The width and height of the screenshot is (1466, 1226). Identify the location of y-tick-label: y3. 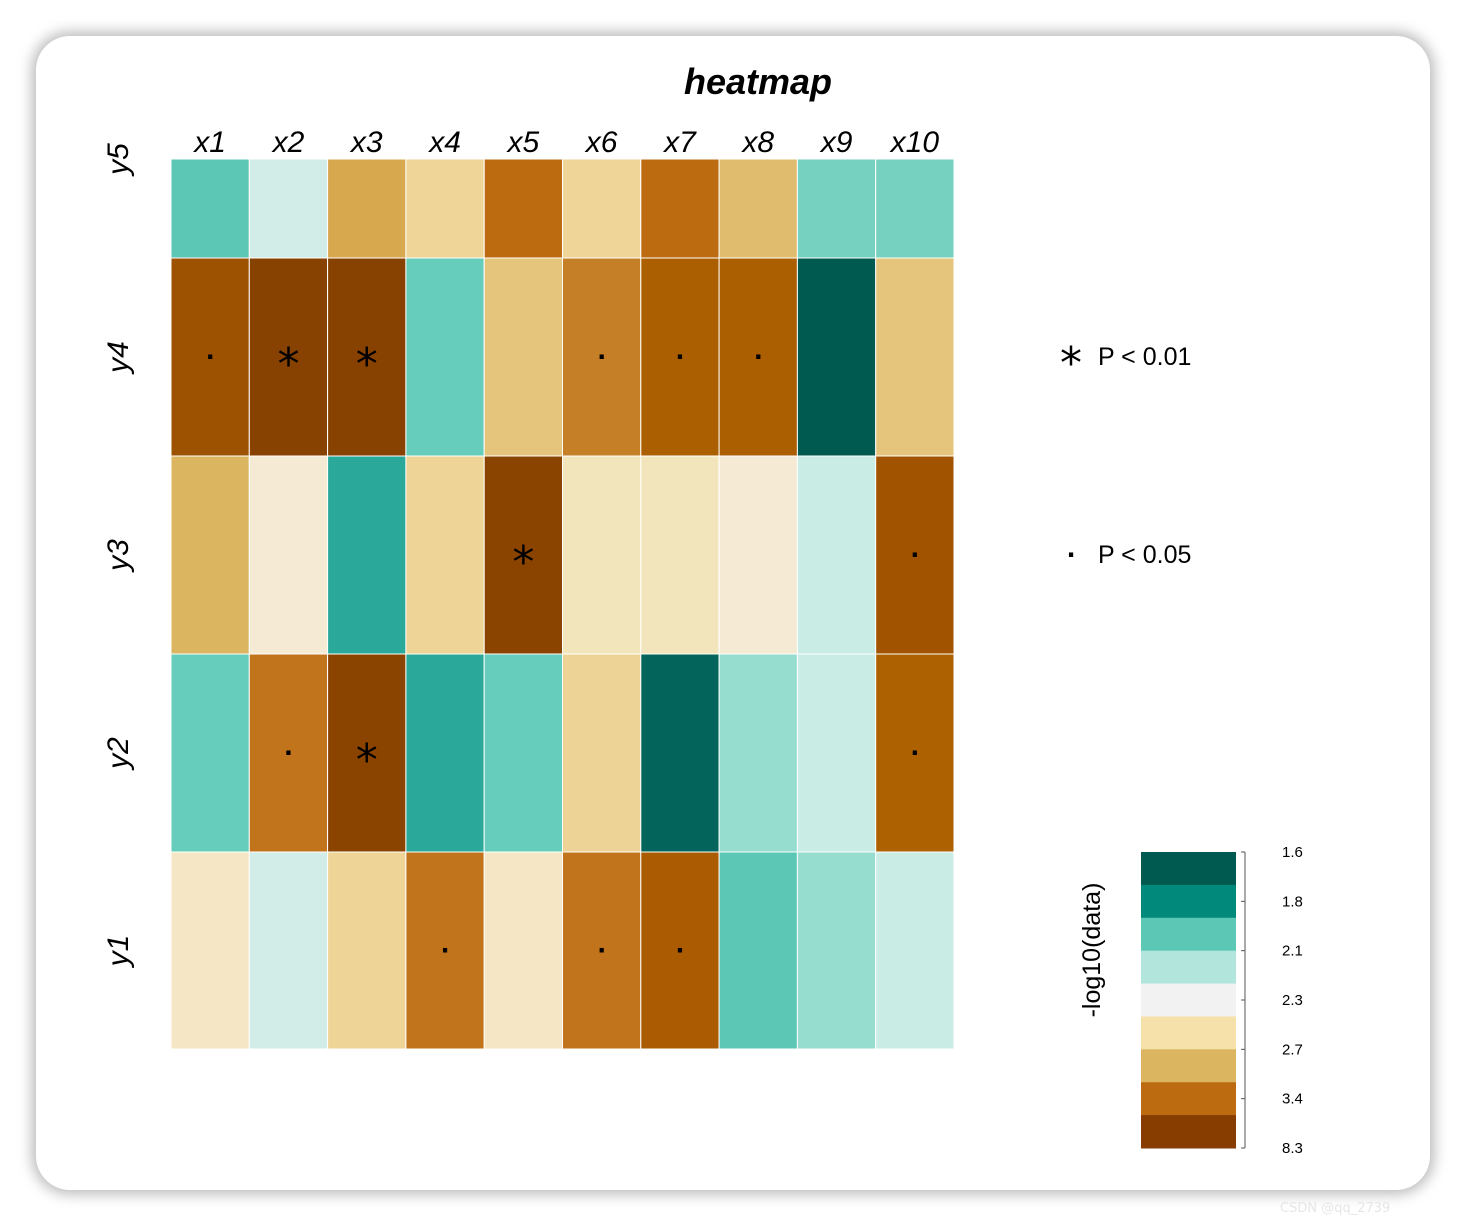
(118, 556).